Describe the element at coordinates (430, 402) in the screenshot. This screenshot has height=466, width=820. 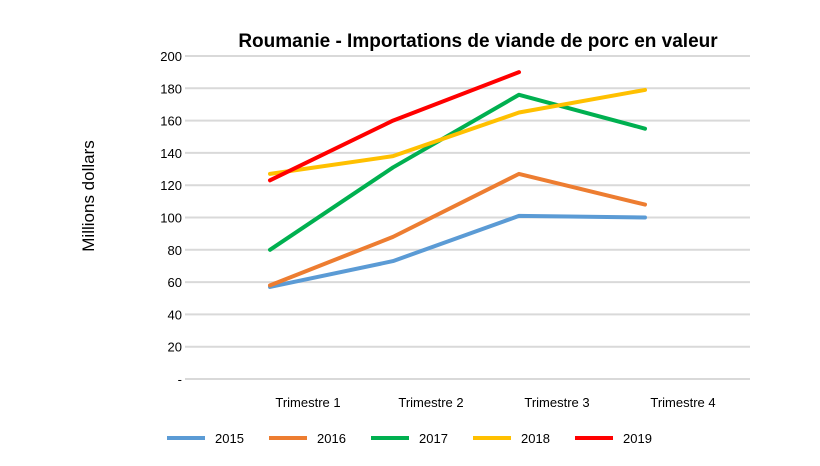
I see `x-tick-label: Trimestre 2` at that location.